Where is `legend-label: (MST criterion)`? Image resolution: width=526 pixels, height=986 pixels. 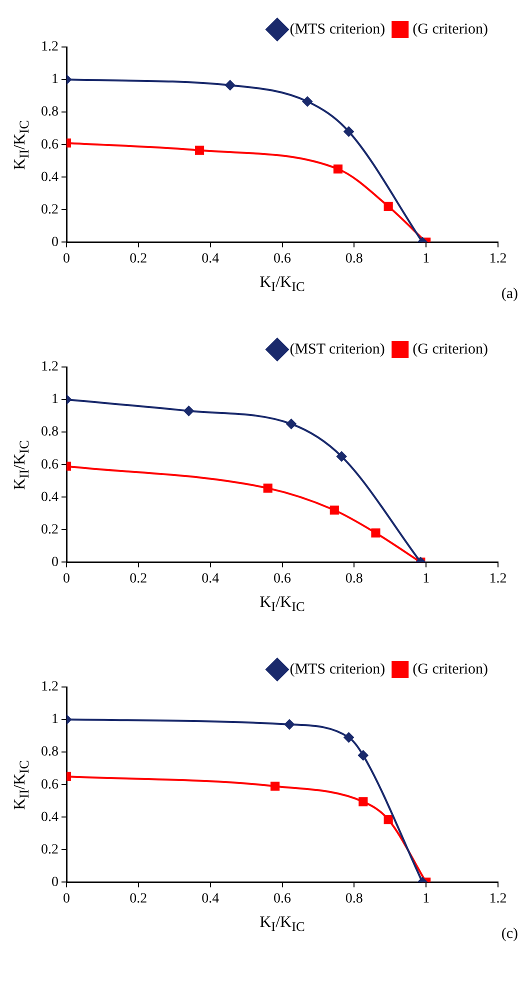 legend-label: (MST criterion) is located at coordinates (337, 349).